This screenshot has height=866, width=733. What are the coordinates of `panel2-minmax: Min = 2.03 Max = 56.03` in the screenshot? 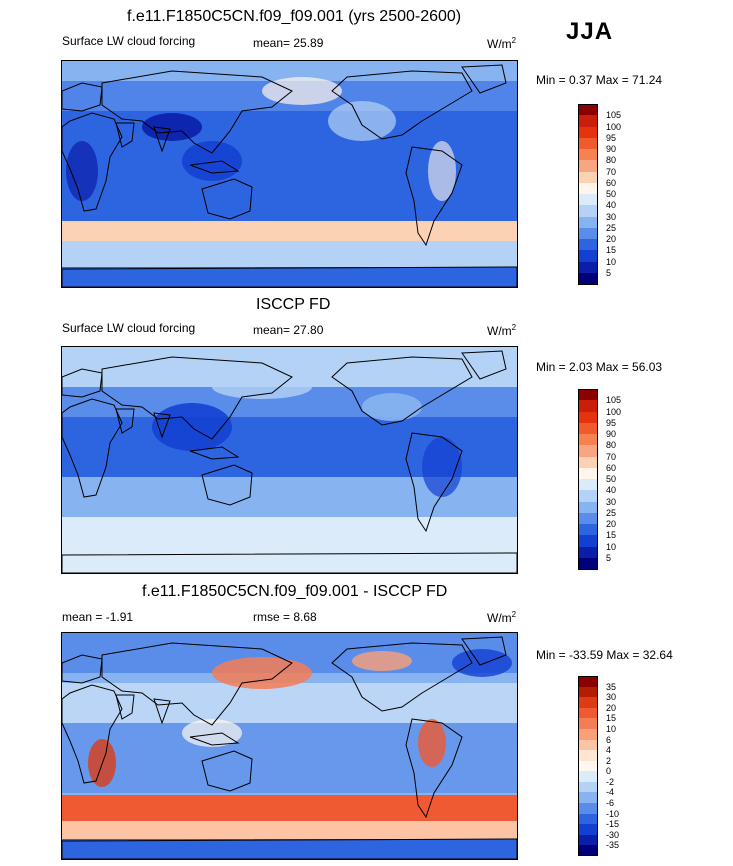 It's located at (599, 367).